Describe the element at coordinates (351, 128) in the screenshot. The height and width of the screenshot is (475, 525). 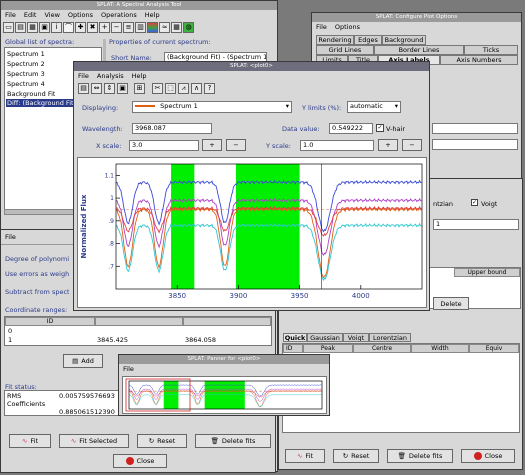
I see `data-value-field: 0.549222` at that location.